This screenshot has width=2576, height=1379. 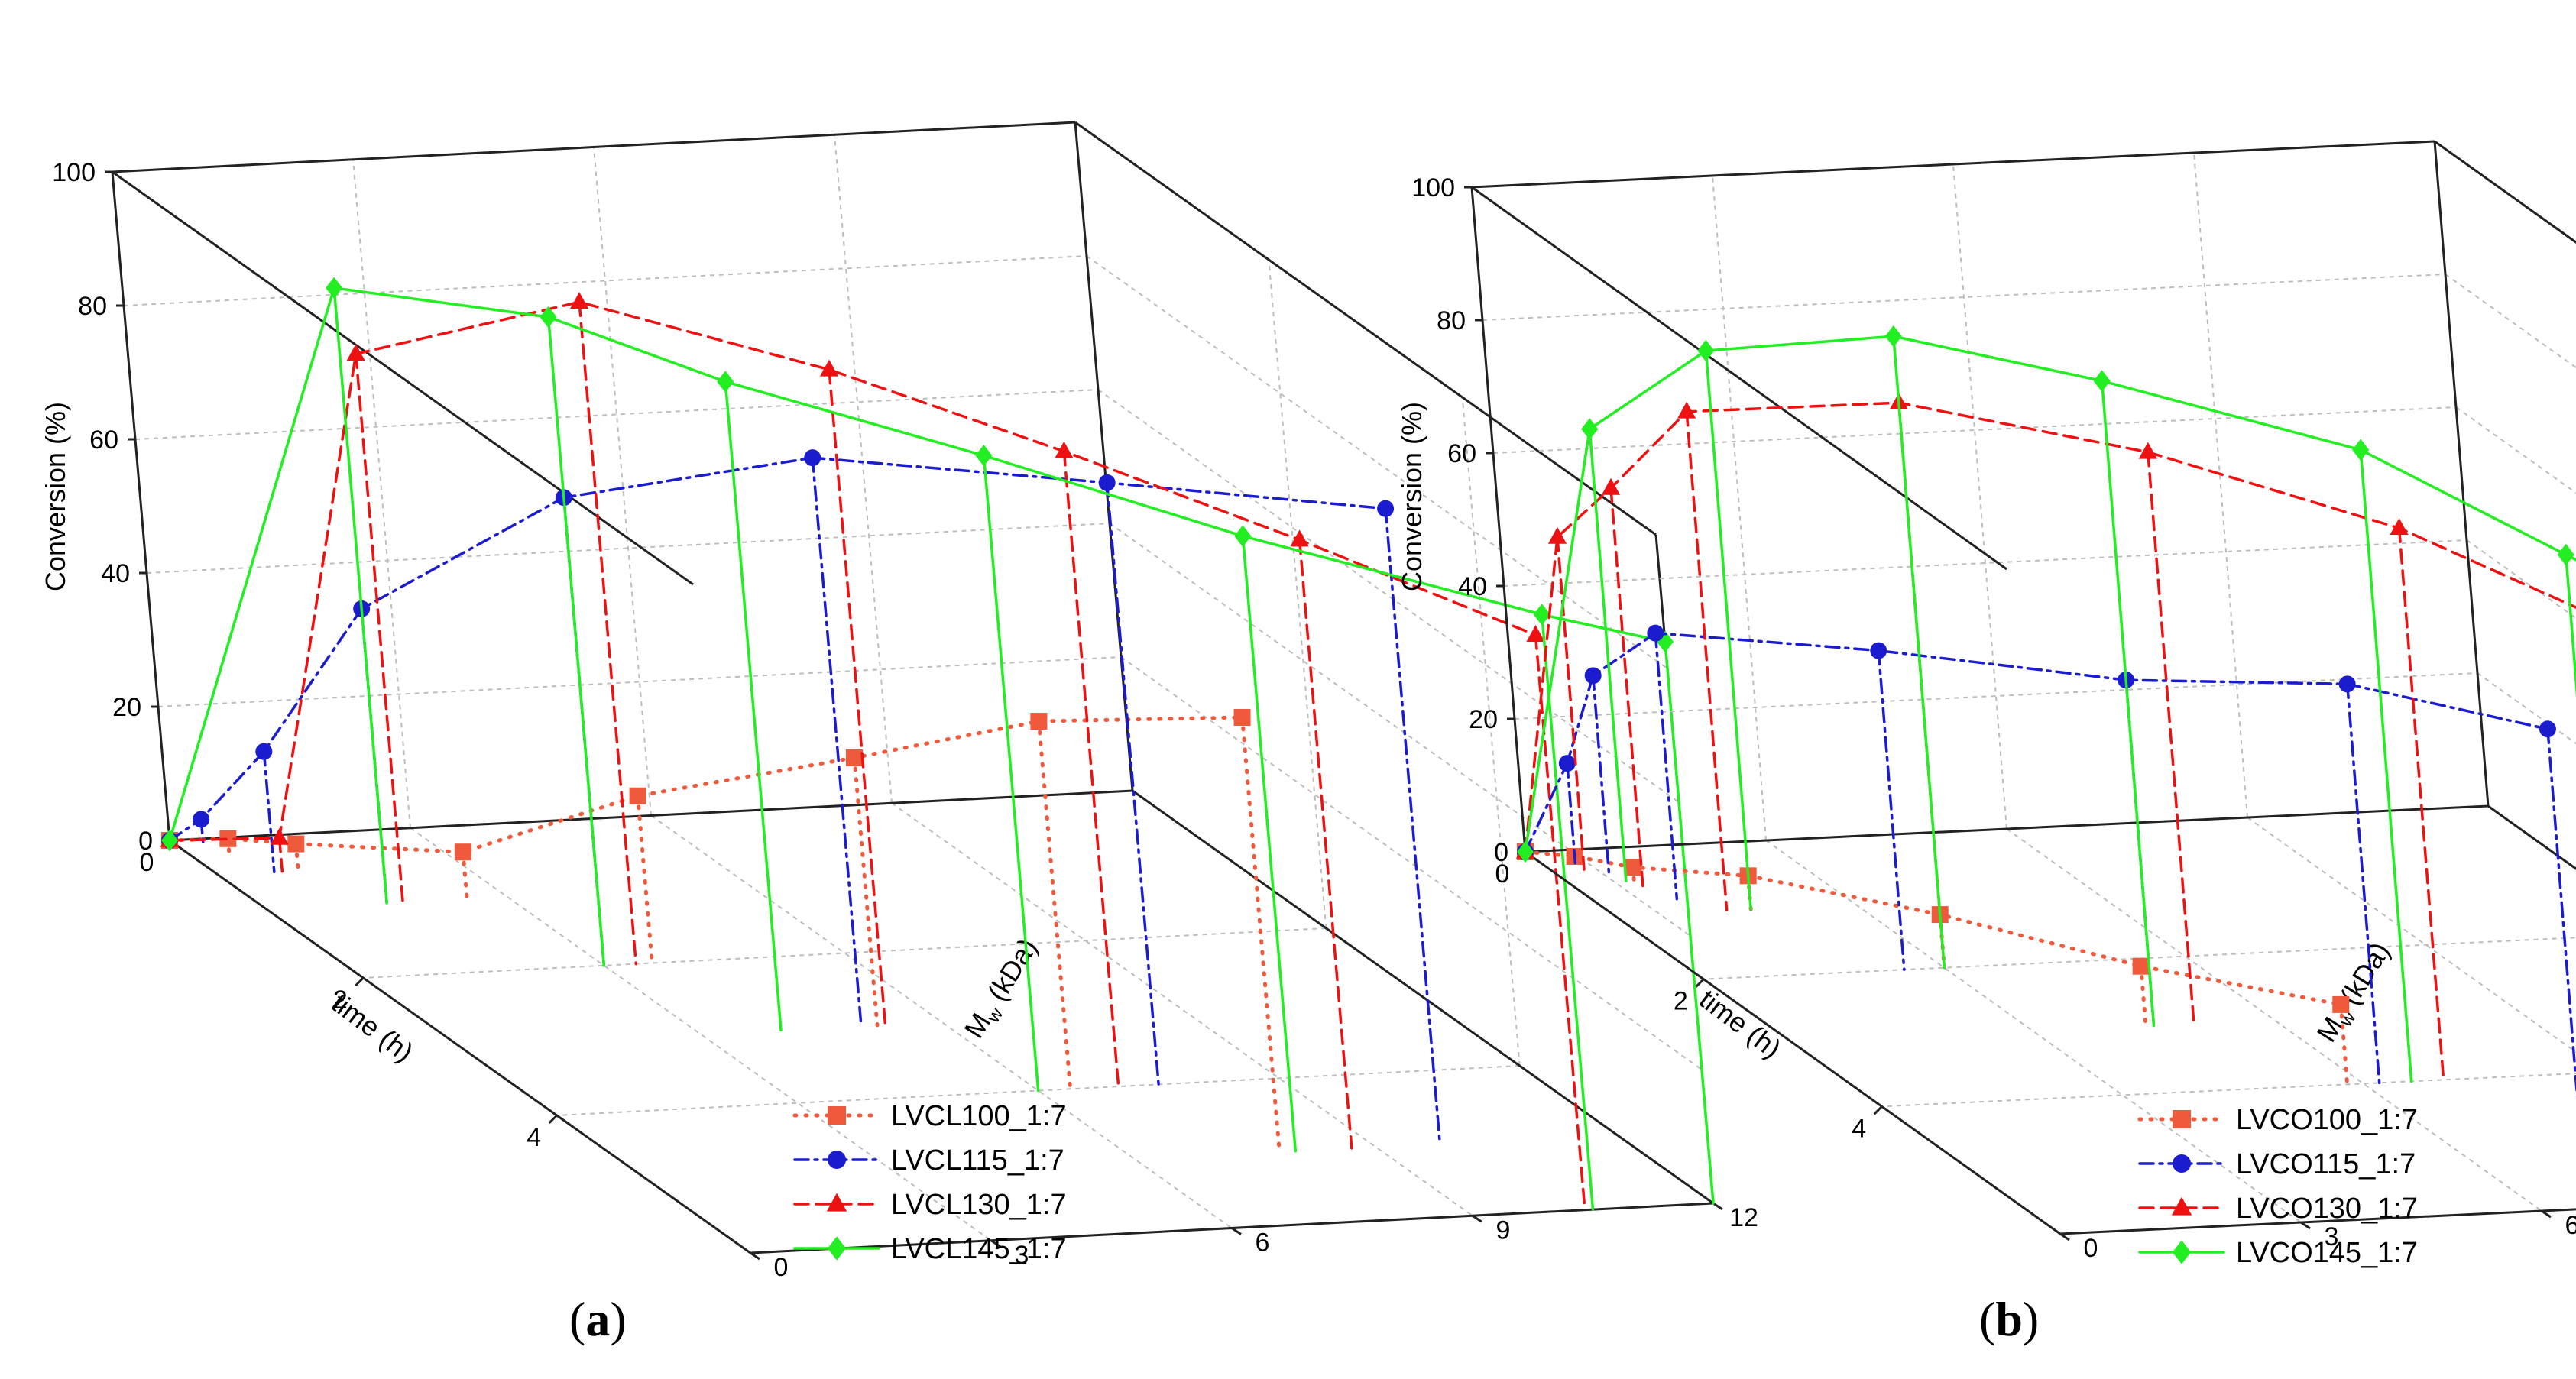 What do you see at coordinates (372, 1027) in the screenshot?
I see `x-axis-title: time (h)` at bounding box center [372, 1027].